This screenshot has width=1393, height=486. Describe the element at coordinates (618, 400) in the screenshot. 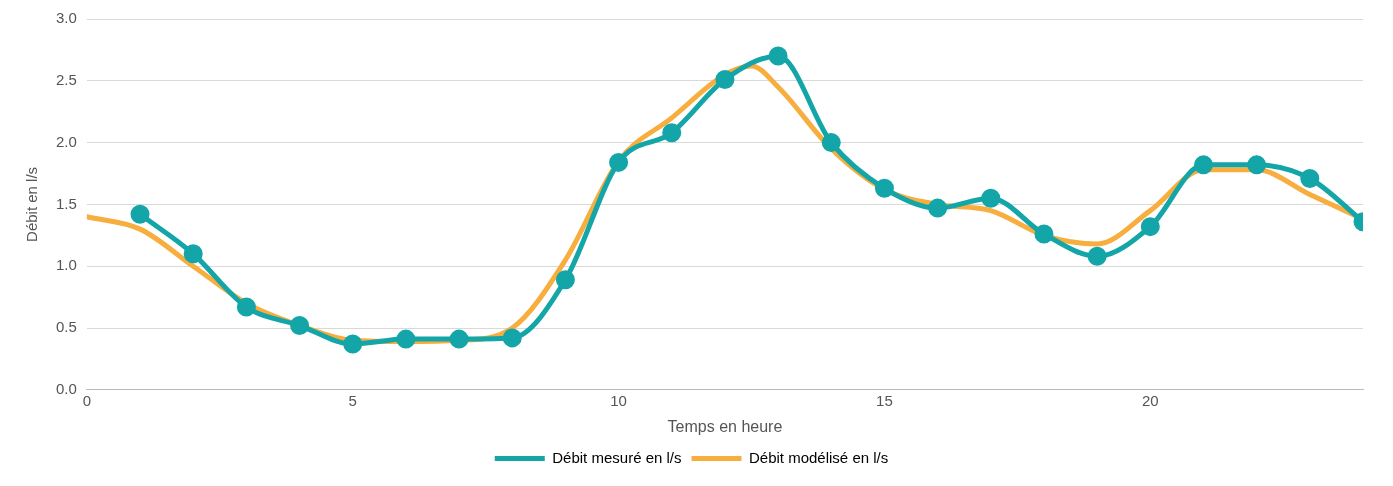

I see `x-tick-label: 10` at that location.